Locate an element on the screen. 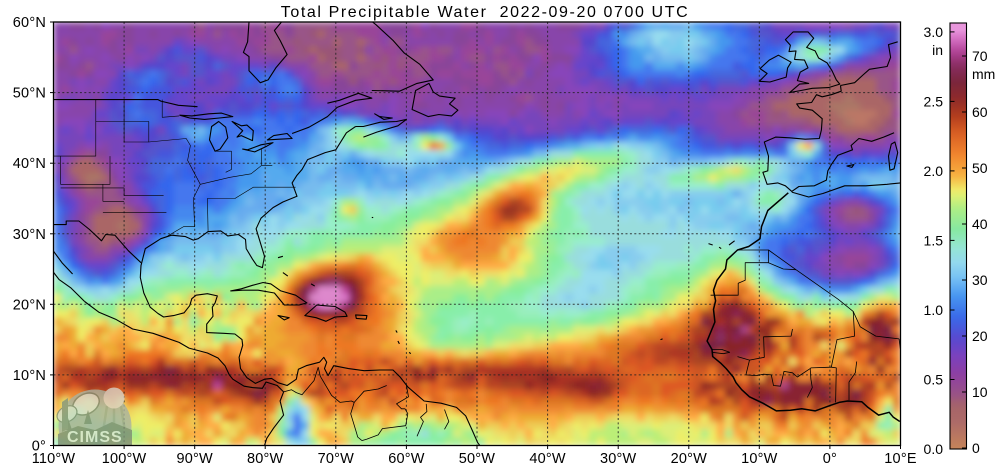  svg-text: 2.5 is located at coordinates (934, 101).